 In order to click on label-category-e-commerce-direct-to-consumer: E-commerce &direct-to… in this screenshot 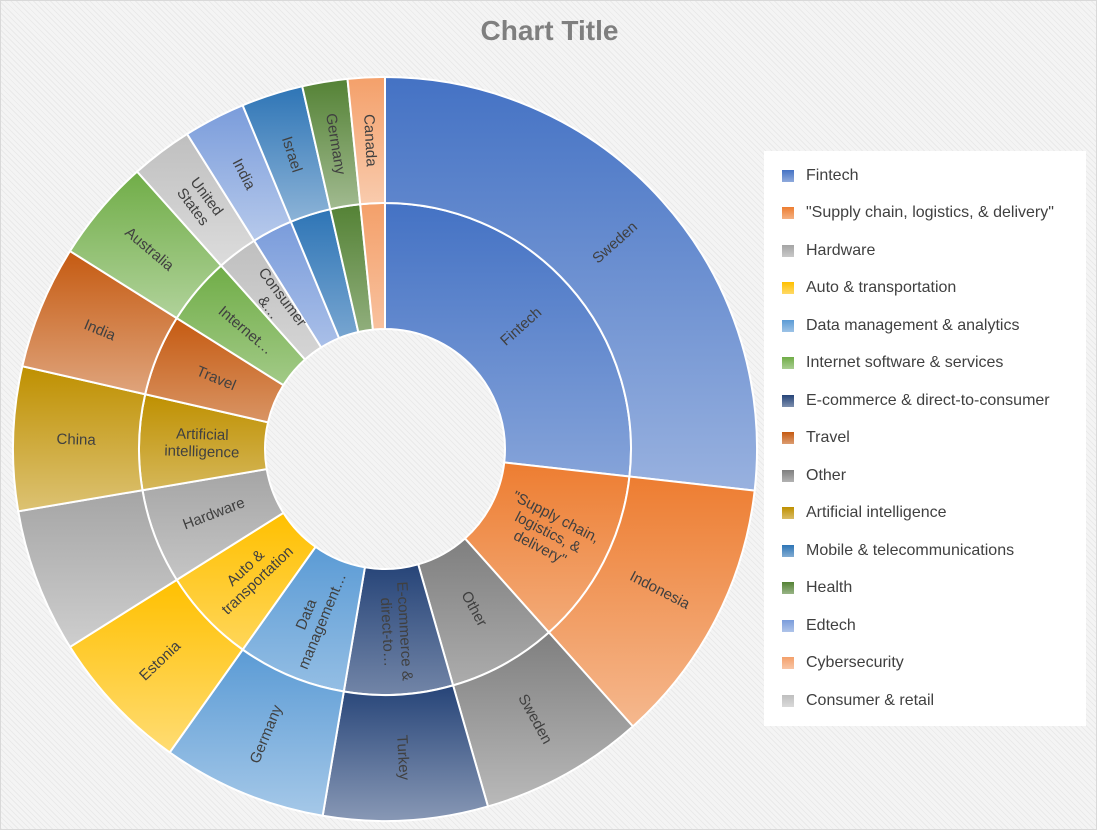, I will do `click(396, 631)`.